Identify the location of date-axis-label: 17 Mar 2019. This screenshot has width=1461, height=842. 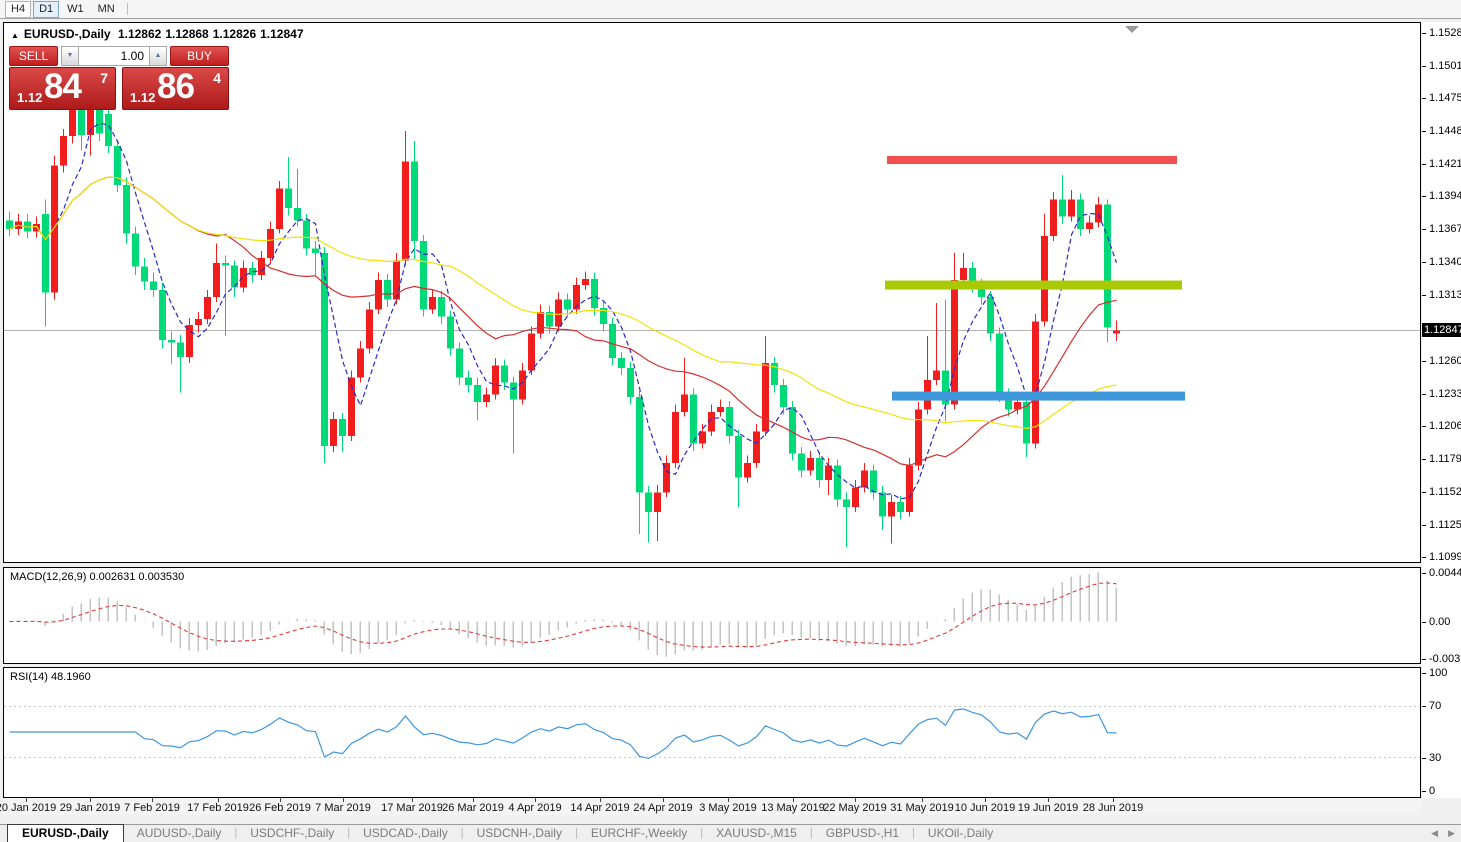
(412, 808).